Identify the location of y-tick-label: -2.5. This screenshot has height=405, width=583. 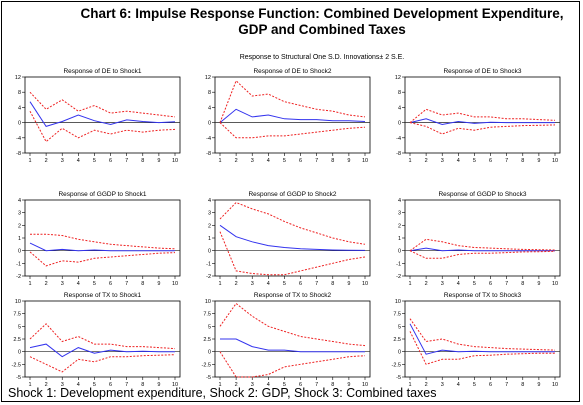
(16, 365).